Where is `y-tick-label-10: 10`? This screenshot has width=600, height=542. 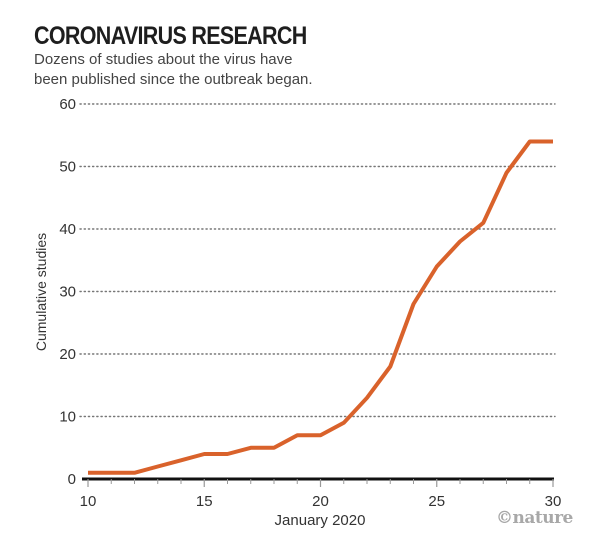 y-tick-label-10: 10 is located at coordinates (67, 417).